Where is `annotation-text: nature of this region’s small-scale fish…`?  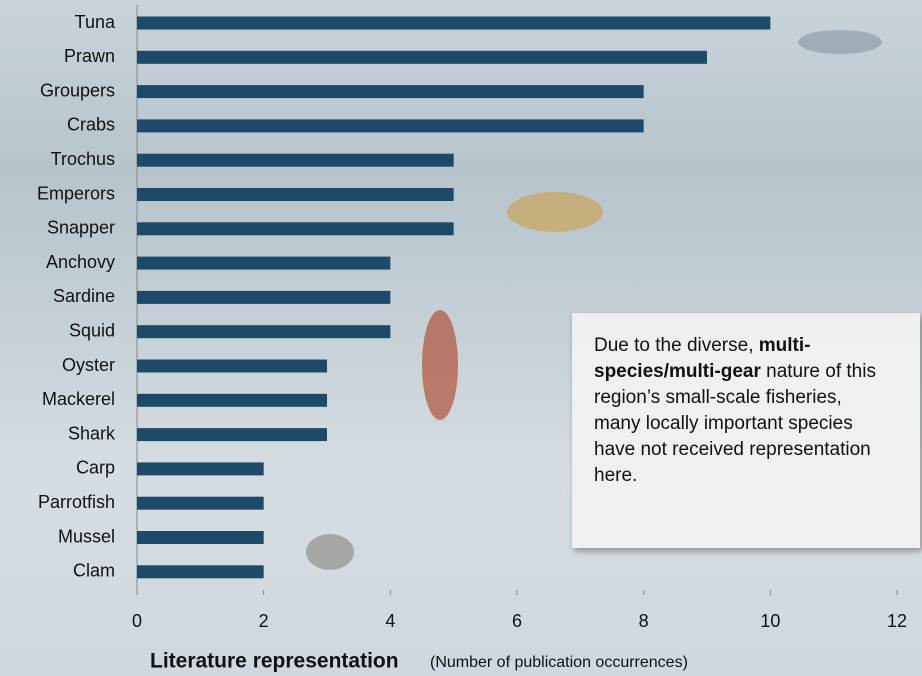
annotation-text: nature of this region’s small-scale fish… is located at coordinates (735, 423).